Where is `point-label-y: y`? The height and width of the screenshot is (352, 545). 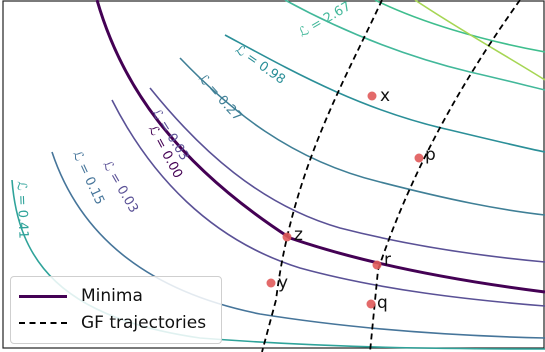 point-label-y: y is located at coordinates (283, 283).